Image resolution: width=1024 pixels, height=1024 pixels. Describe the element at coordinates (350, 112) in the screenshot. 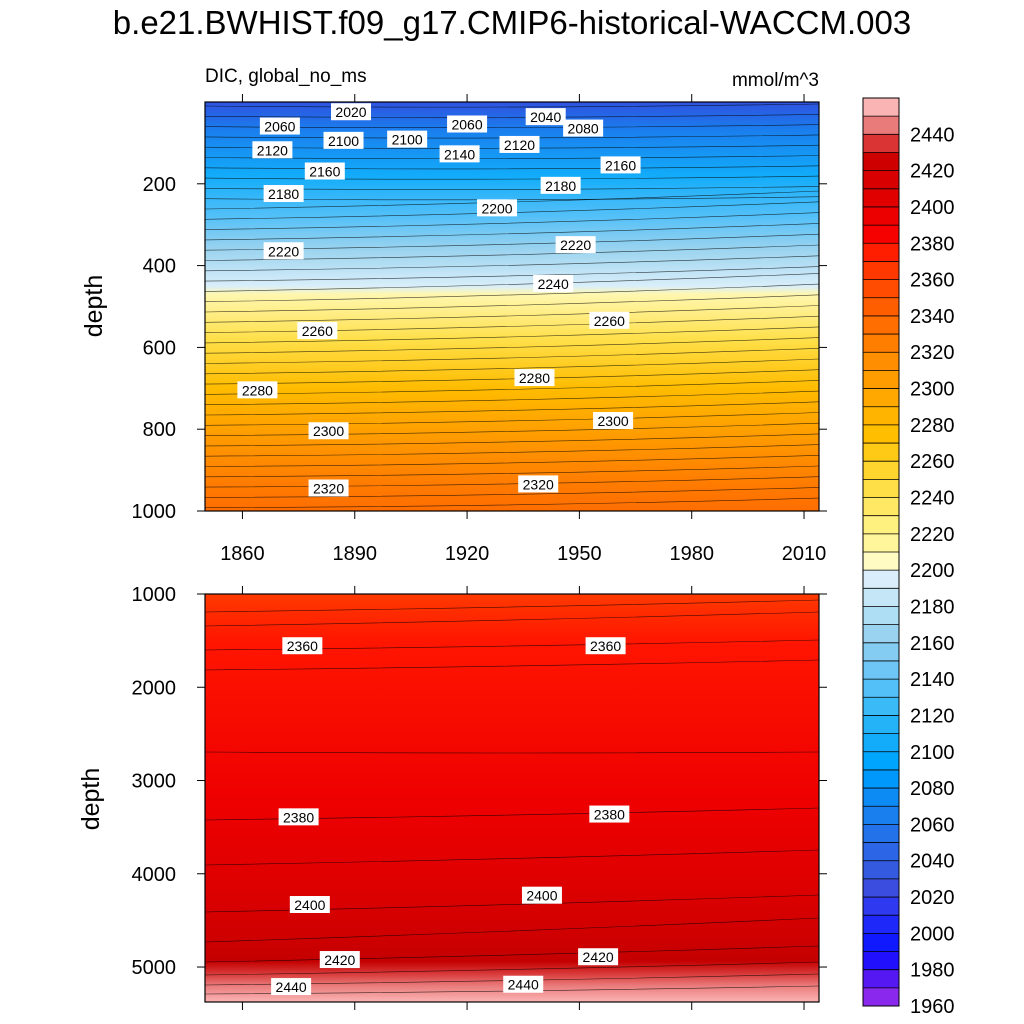

I see `contour-label-text: 2020` at that location.